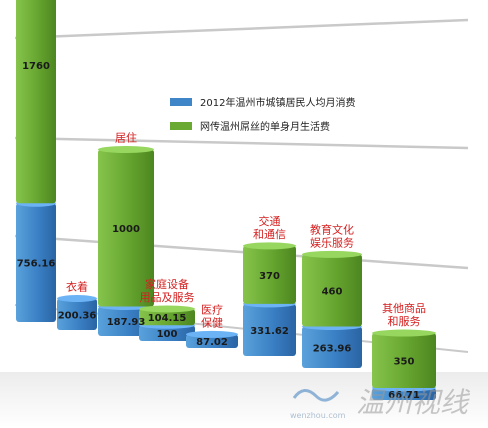  I want to click on category-label-line: 医疗, so click(212, 309).